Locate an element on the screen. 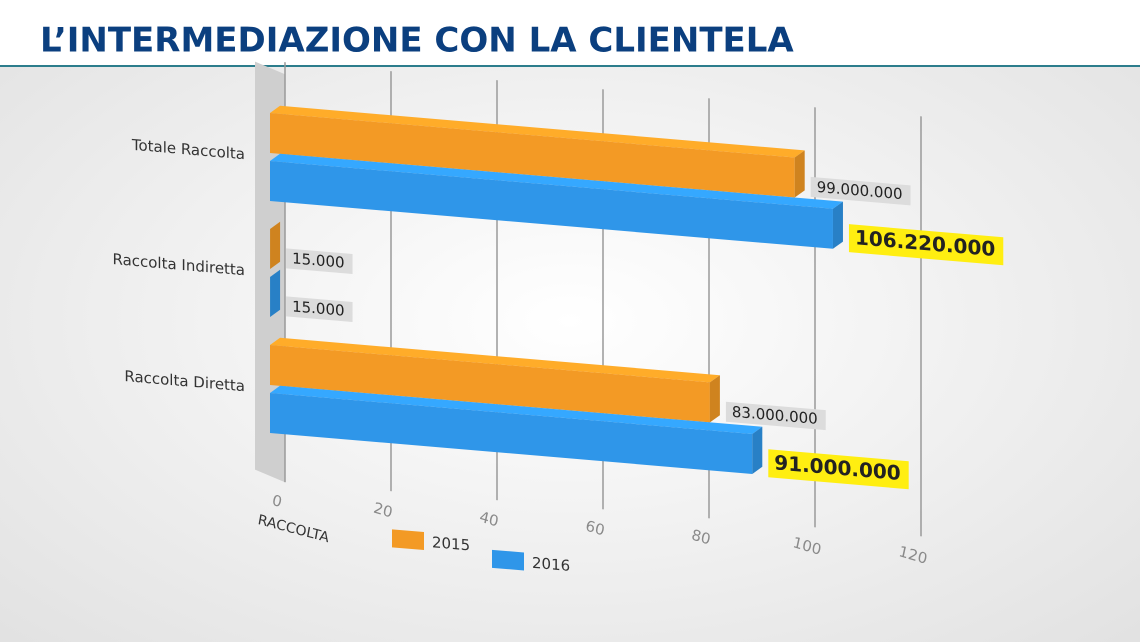  title-band is located at coordinates (570, 33).